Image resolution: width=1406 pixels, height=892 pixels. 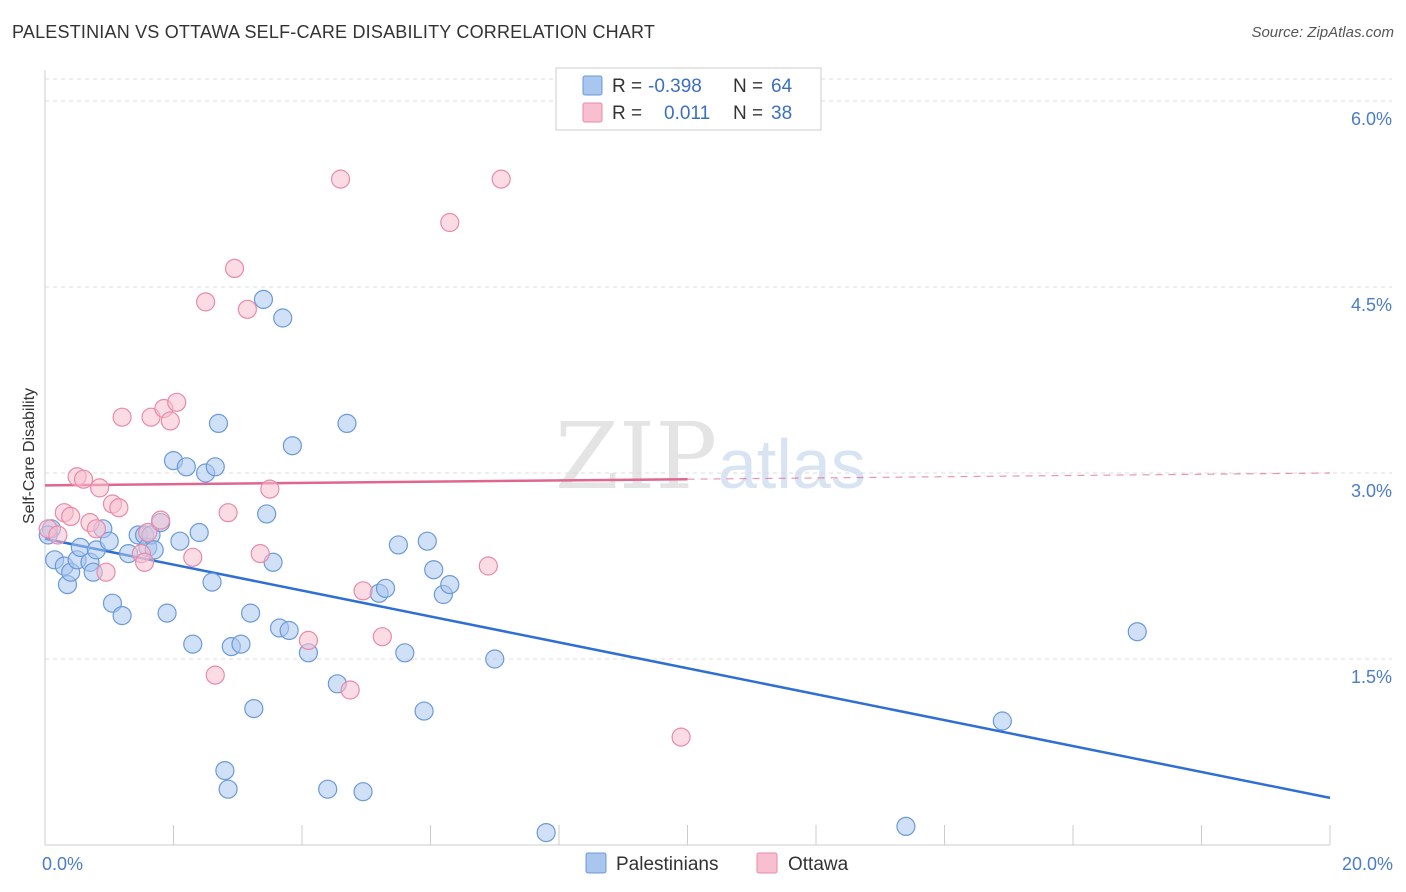 I want to click on y-tick-label-0: 1.5%, so click(x=1371, y=677).